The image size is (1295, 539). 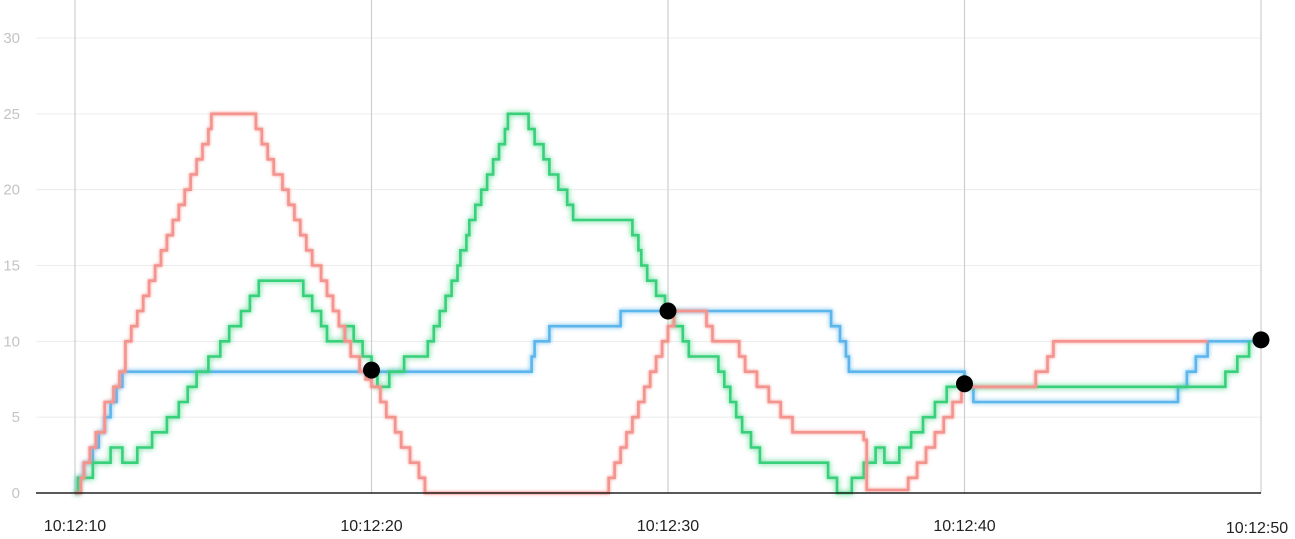 What do you see at coordinates (668, 526) in the screenshot?
I see `x-tick-label: 10:12:30` at bounding box center [668, 526].